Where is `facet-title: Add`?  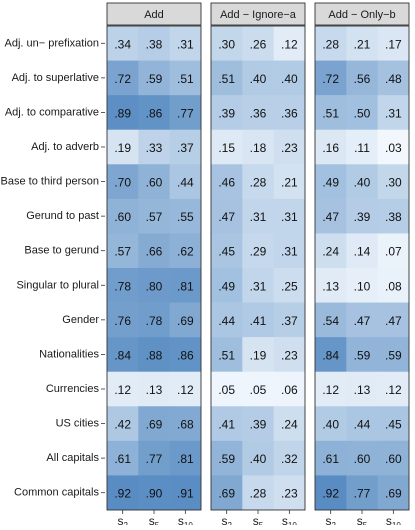 facet-title: Add is located at coordinates (154, 15).